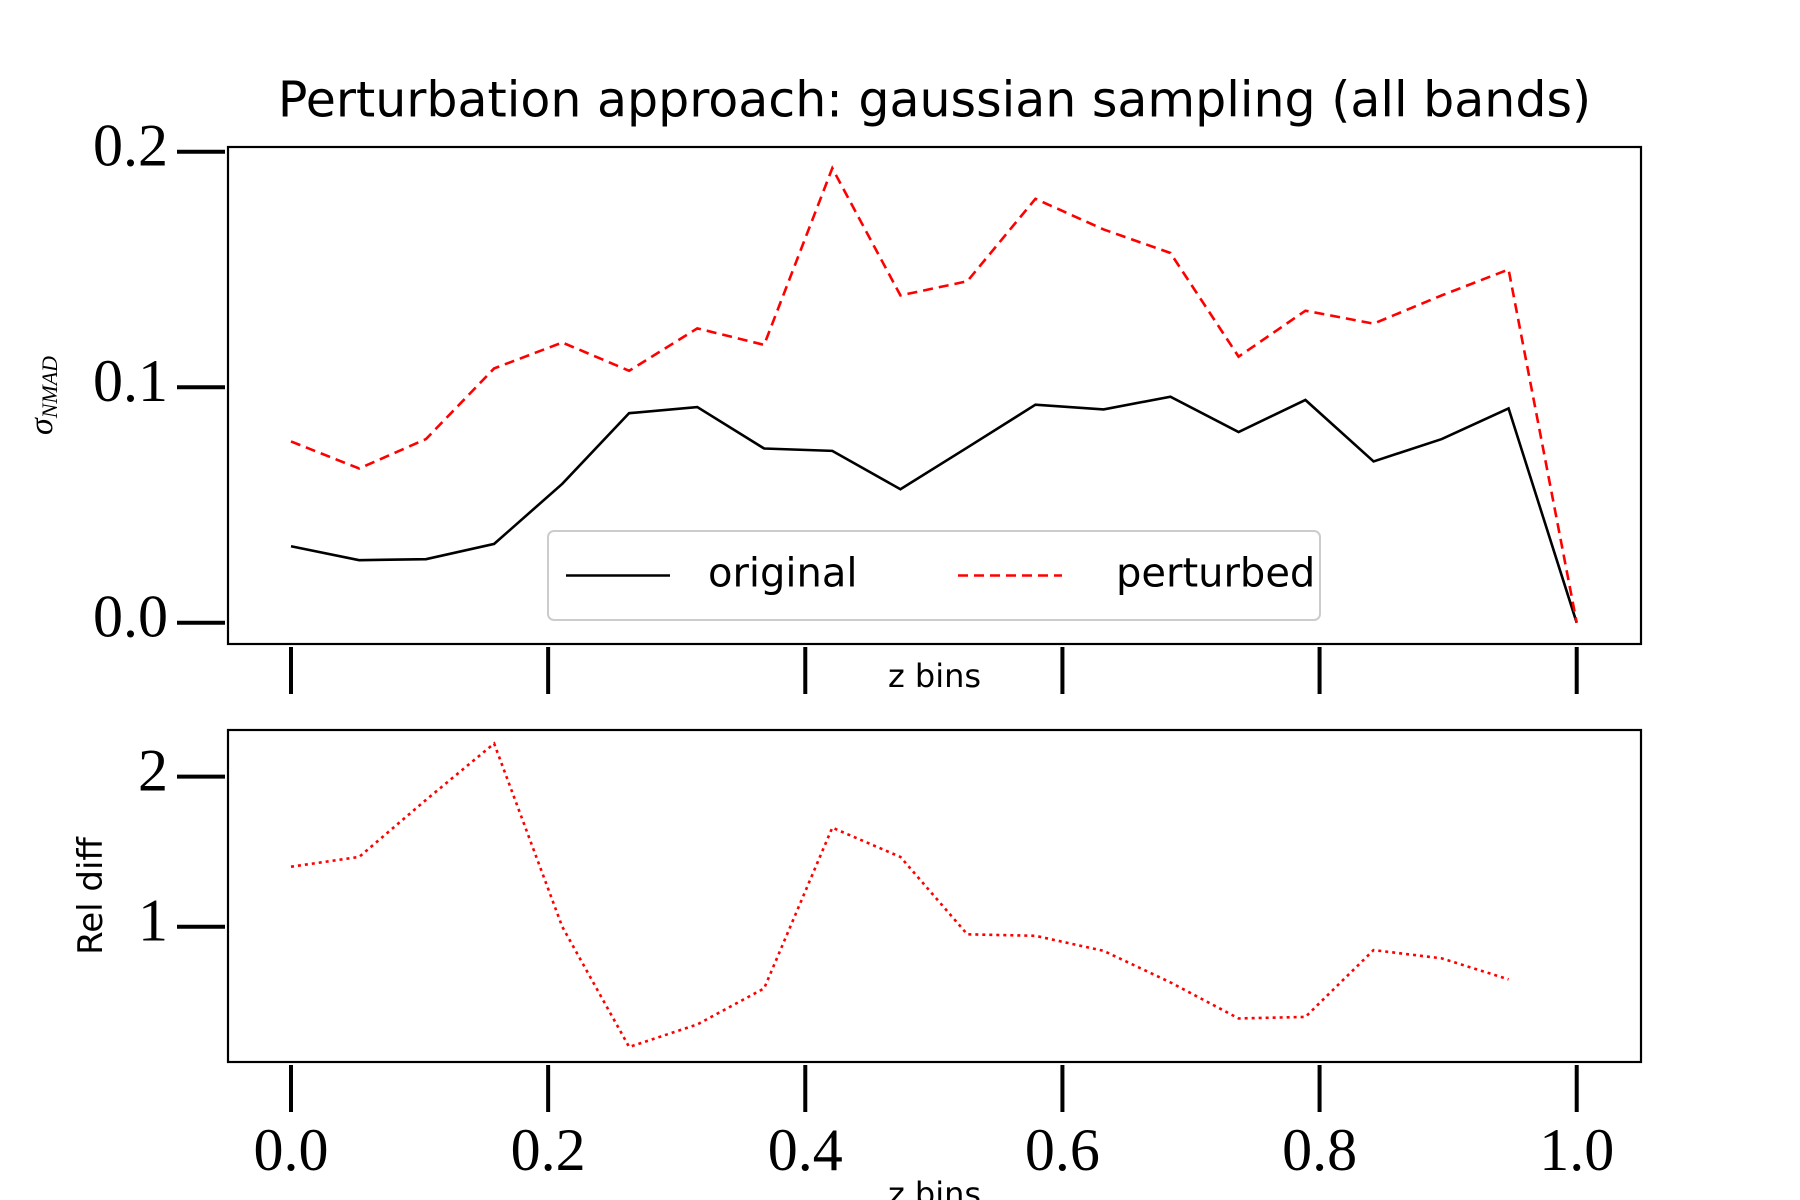 The image size is (1800, 1200). I want to click on y-axis-label-subscript: NMAD, so click(49, 387).